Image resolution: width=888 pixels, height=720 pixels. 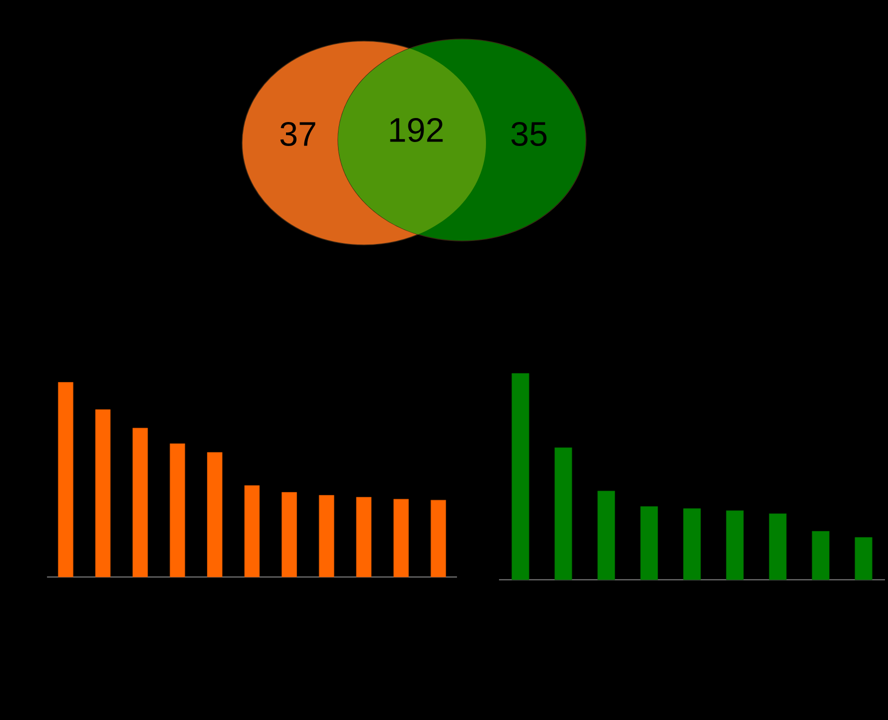 What do you see at coordinates (528, 134) in the screenshot?
I see `data-label: 35` at bounding box center [528, 134].